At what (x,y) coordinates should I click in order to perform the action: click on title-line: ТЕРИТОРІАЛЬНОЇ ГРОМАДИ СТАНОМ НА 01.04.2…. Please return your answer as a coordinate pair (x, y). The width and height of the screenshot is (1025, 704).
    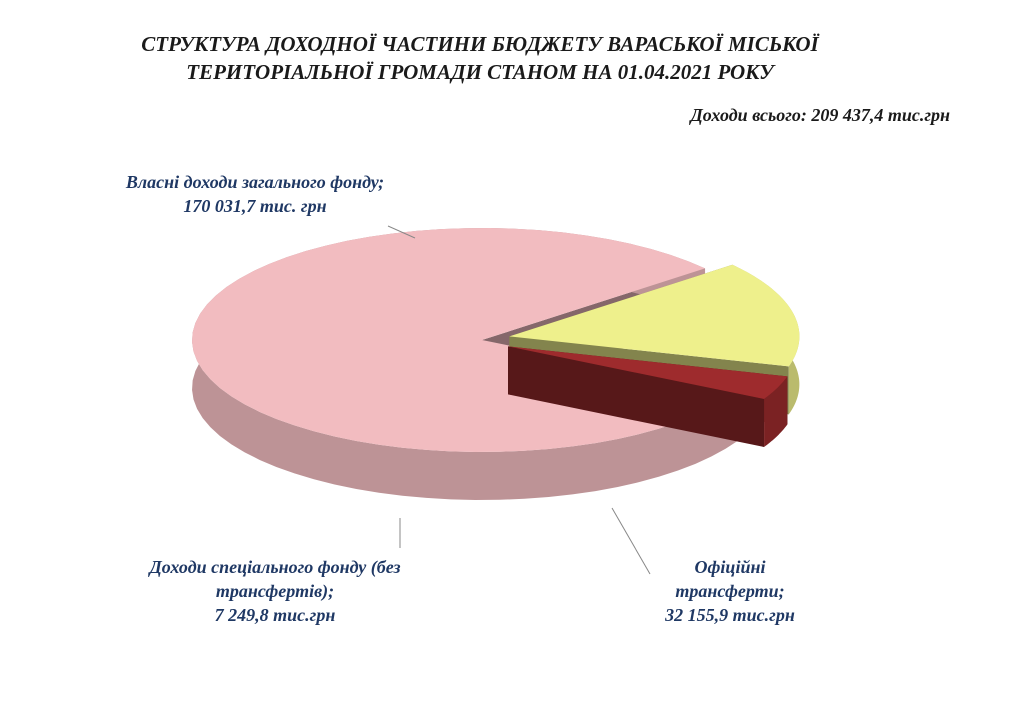
    Looking at the image, I should click on (480, 72).